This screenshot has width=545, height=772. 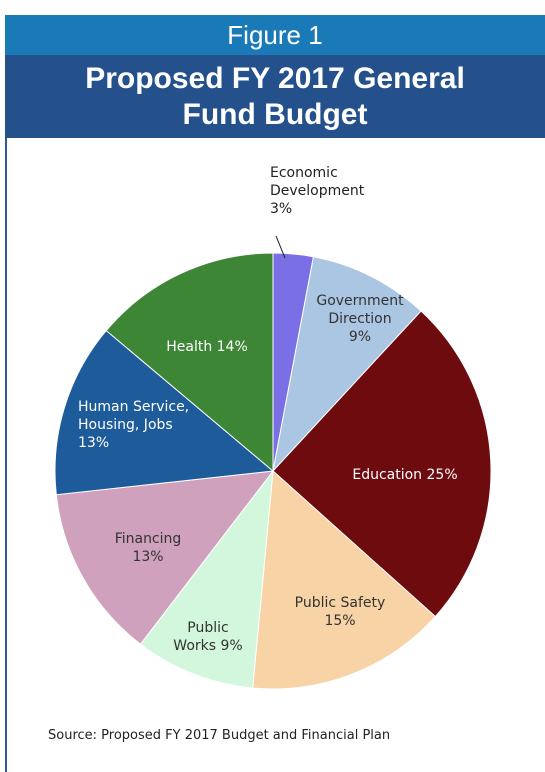 What do you see at coordinates (207, 637) in the screenshot?
I see `slice-label: Public Works 9%` at bounding box center [207, 637].